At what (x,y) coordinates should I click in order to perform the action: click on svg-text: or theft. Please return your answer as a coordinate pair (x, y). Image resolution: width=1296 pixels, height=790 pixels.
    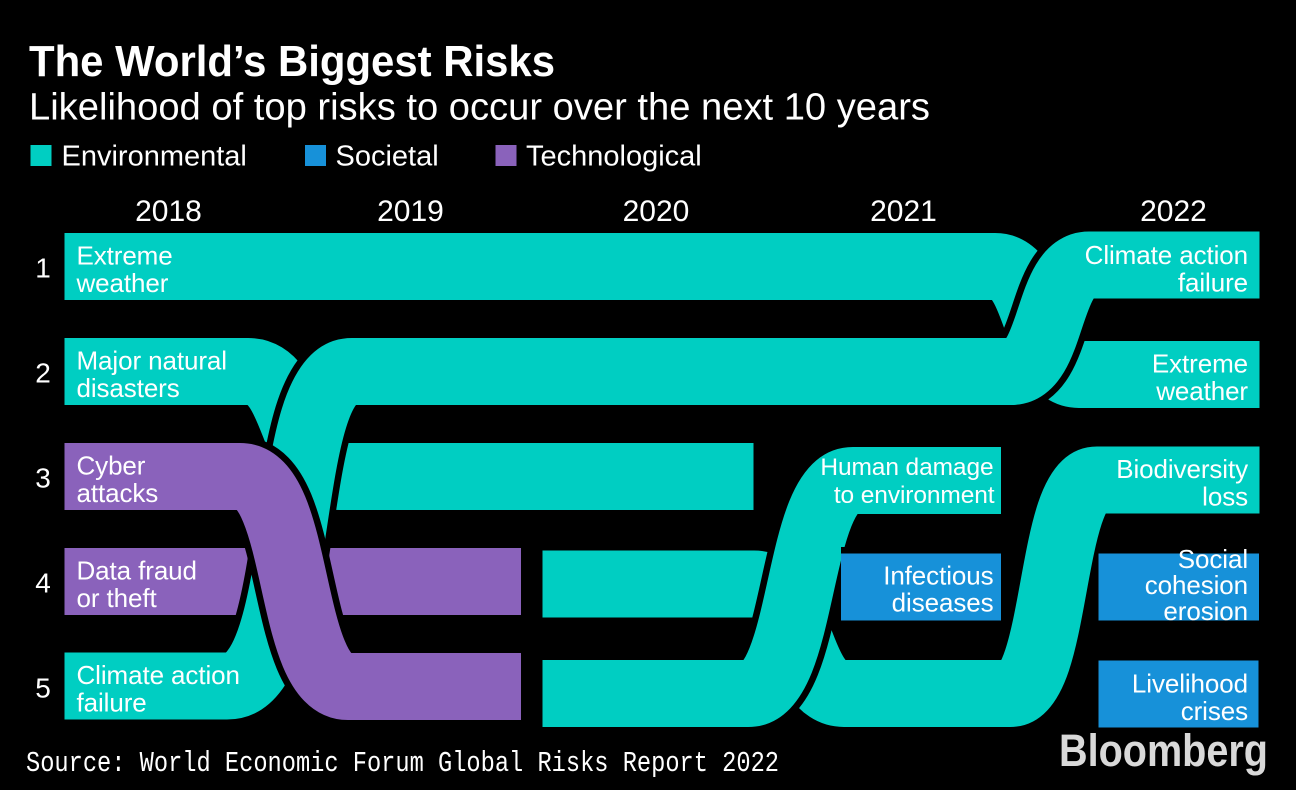
    Looking at the image, I should click on (117, 598).